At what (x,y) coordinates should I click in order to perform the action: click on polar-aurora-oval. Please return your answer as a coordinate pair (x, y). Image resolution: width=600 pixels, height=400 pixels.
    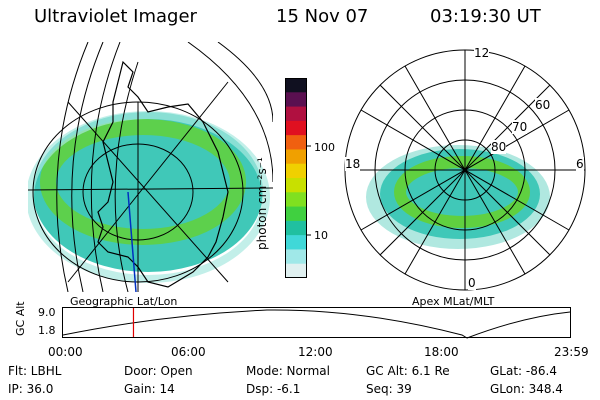
    Looking at the image, I should click on (462, 192).